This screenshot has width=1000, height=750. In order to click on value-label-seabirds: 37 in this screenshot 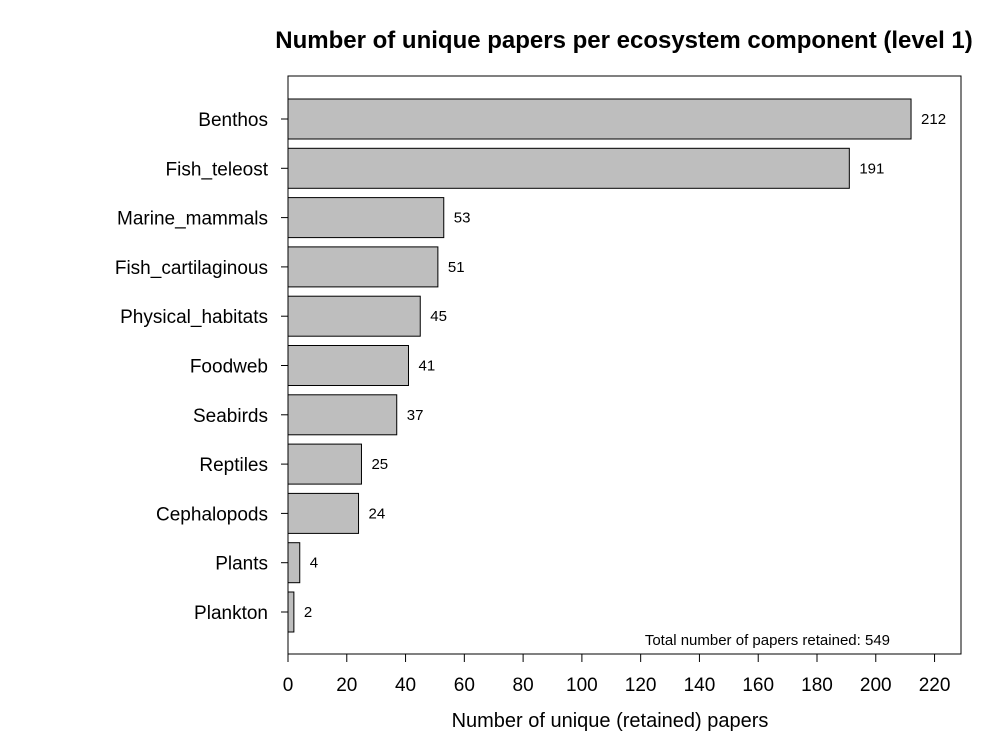, I will do `click(415, 415)`.